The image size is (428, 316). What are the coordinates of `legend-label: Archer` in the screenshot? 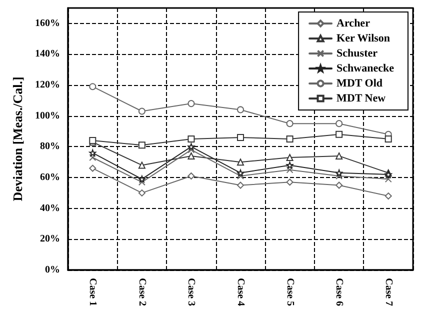 It's located at (353, 24).